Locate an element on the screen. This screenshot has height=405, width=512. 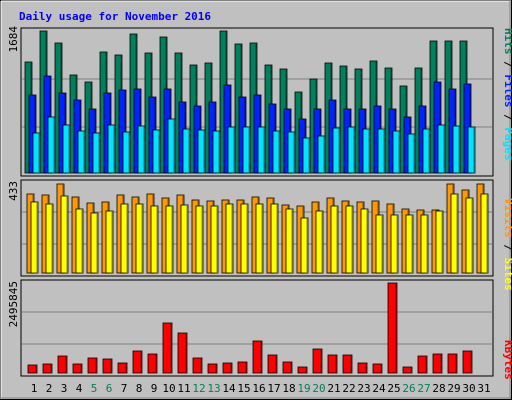
day-label-15: 15 is located at coordinates (243, 388).